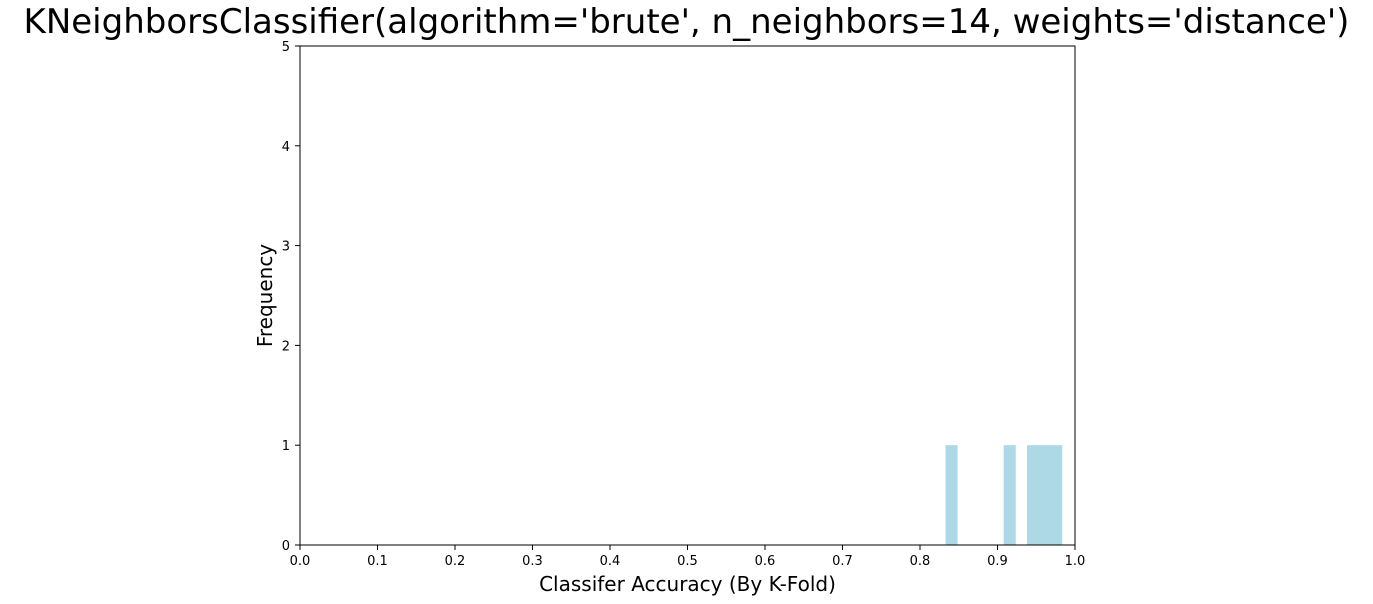 The width and height of the screenshot is (1373, 604). I want to click on y-axis-label: Frequency, so click(265, 295).